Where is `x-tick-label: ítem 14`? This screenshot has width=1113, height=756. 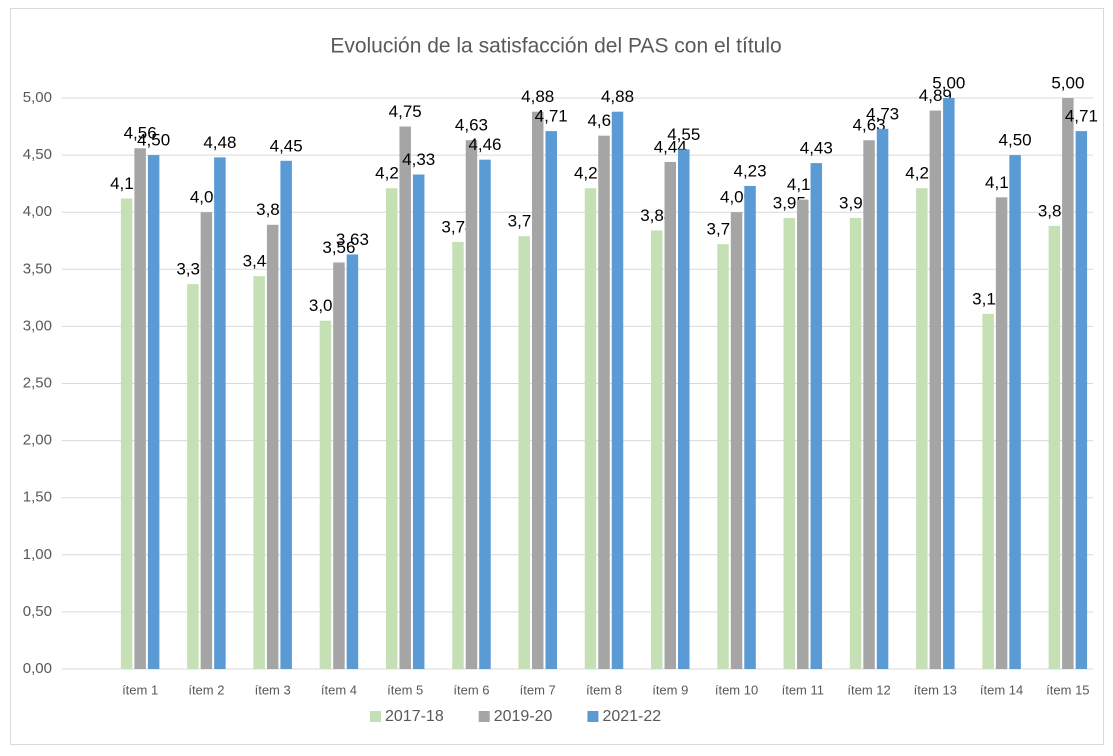 x-tick-label: ítem 14 is located at coordinates (1001, 689).